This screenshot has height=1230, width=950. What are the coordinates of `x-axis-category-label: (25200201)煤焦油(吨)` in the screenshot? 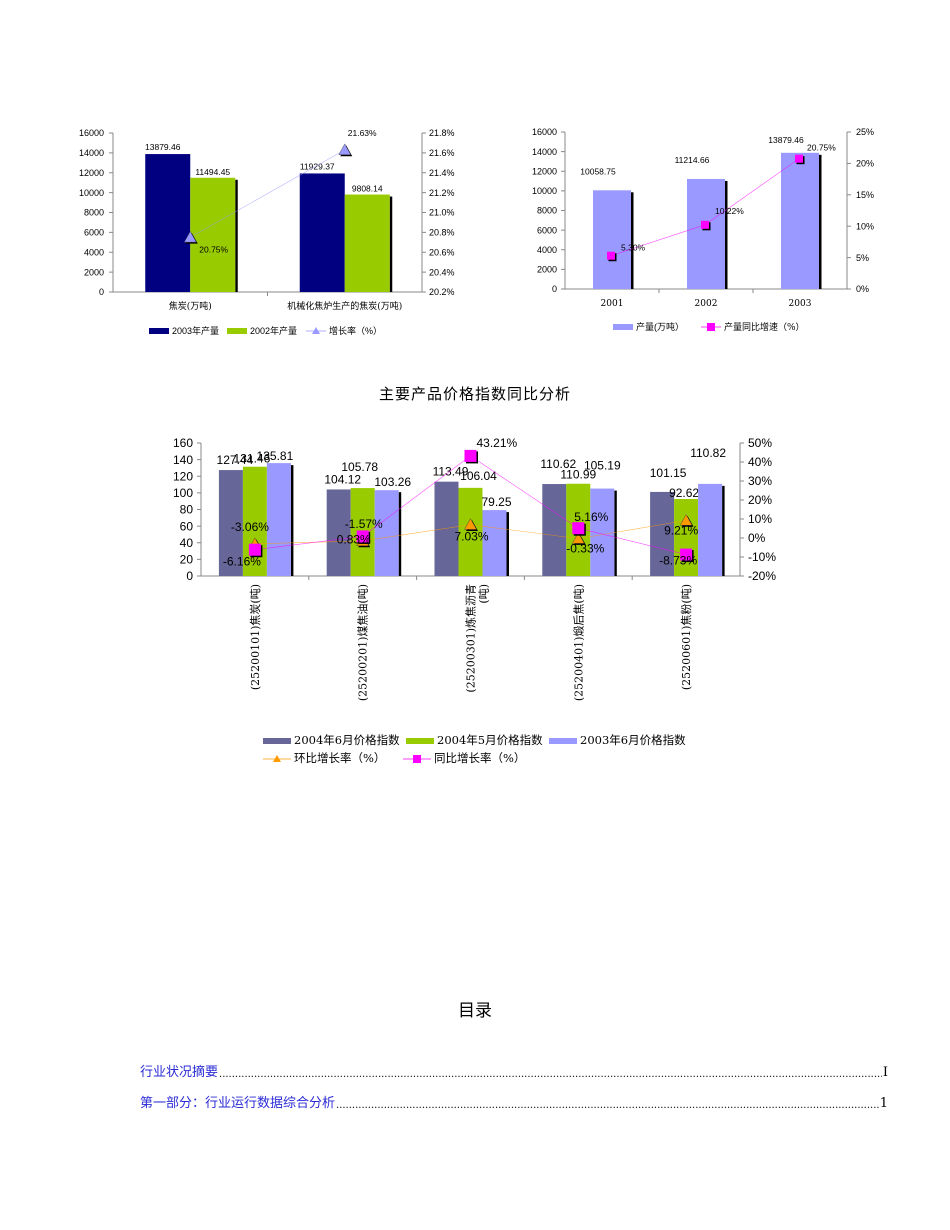 It's located at (363, 642).